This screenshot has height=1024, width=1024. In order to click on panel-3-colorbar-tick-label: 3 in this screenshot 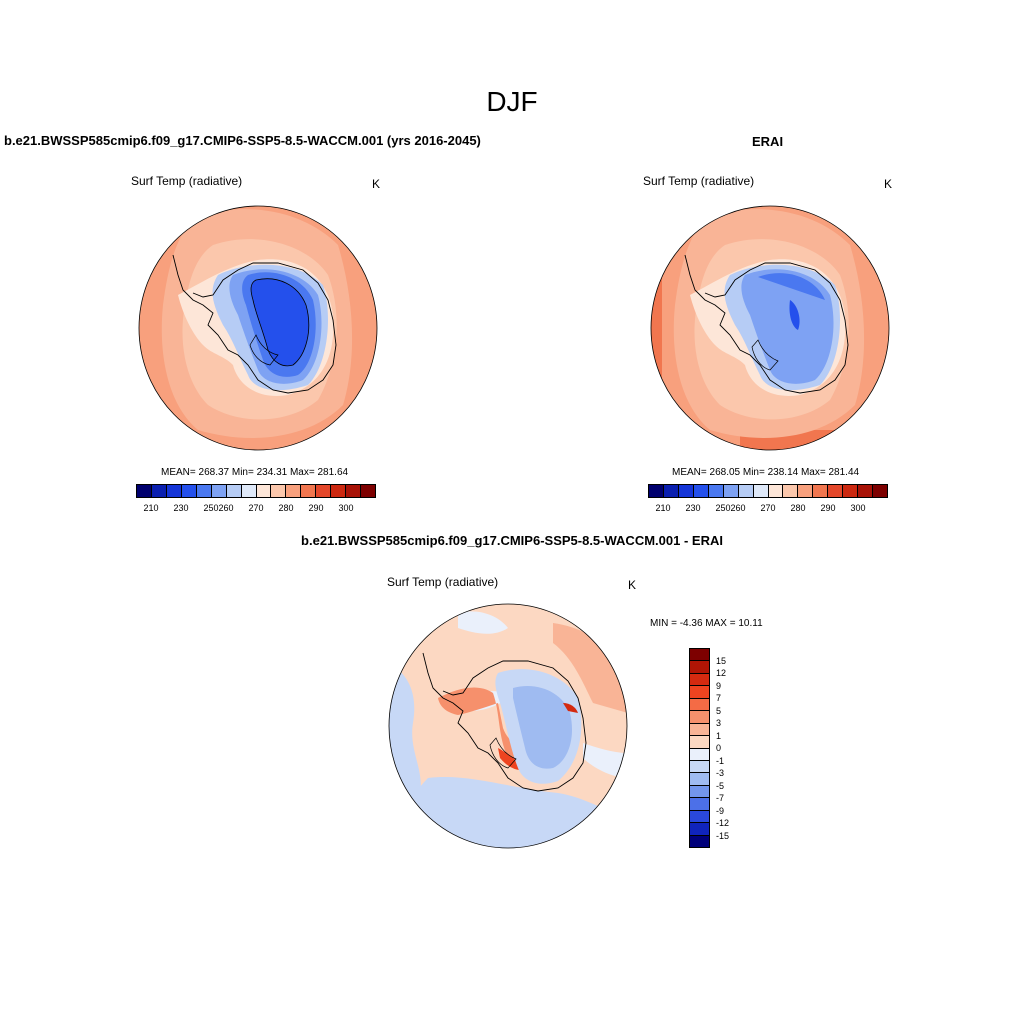, I will do `click(719, 723)`.